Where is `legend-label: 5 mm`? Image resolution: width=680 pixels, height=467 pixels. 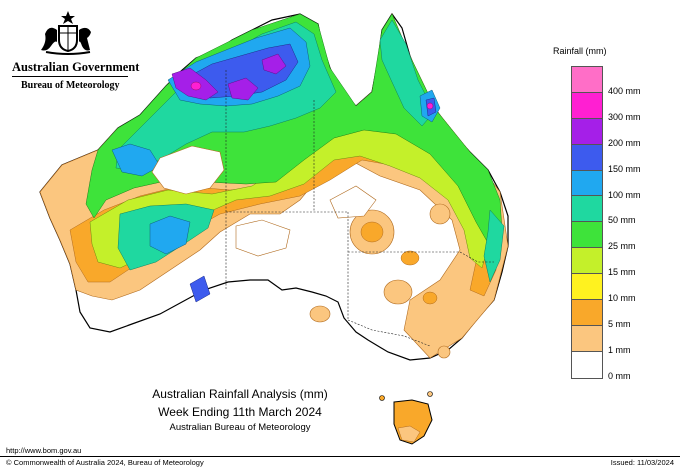
legend-label: 5 mm is located at coordinates (619, 324).